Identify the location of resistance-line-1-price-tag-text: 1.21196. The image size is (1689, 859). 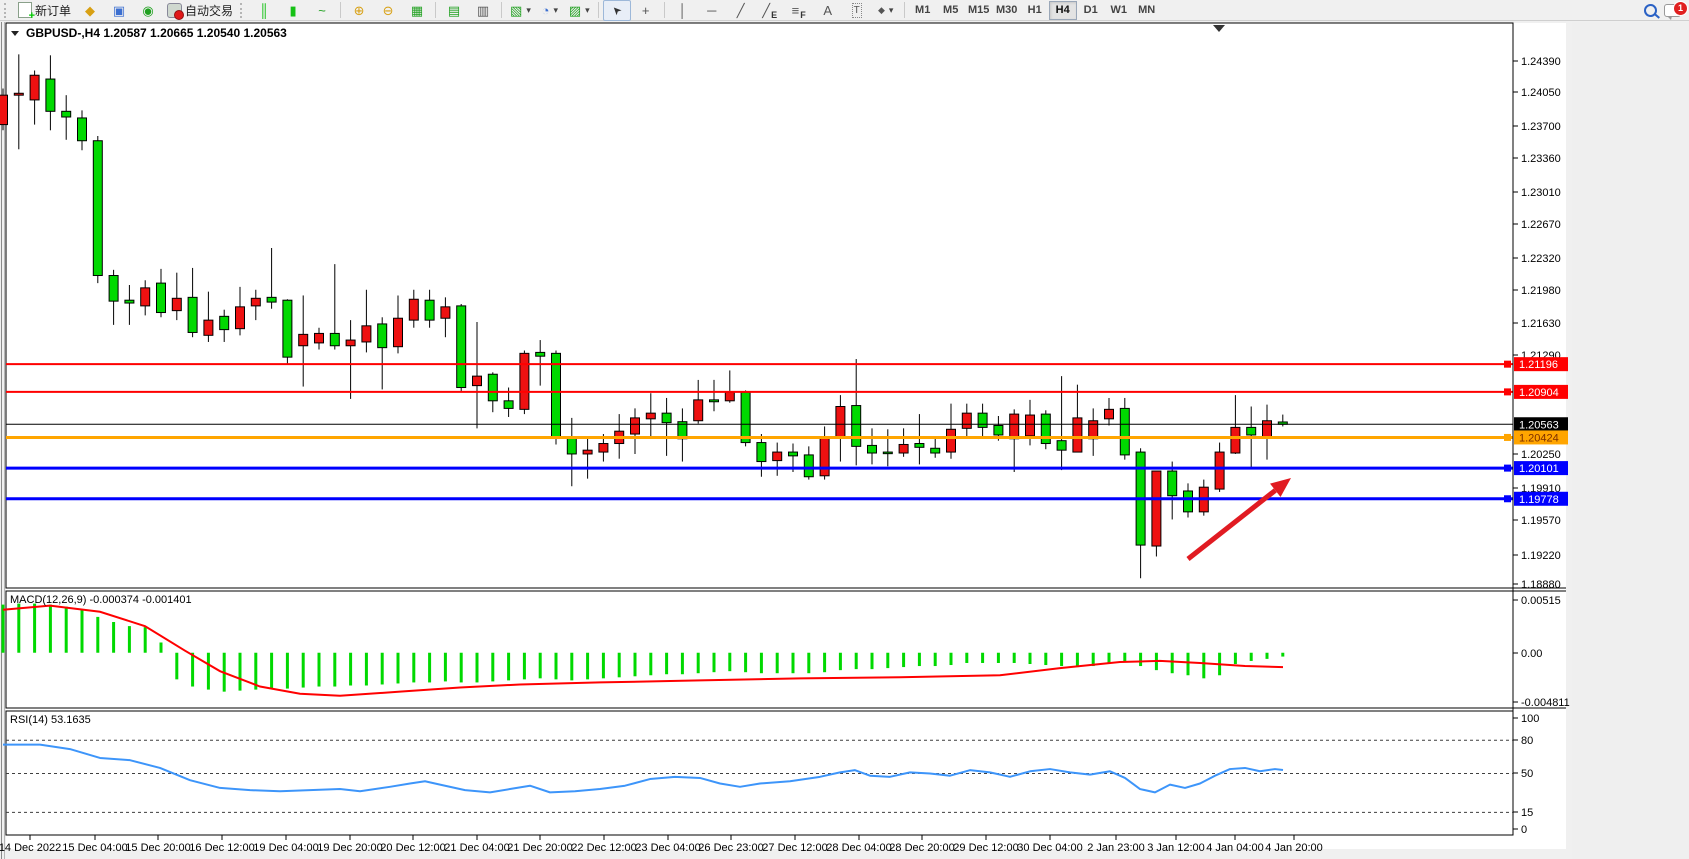
(1538, 365).